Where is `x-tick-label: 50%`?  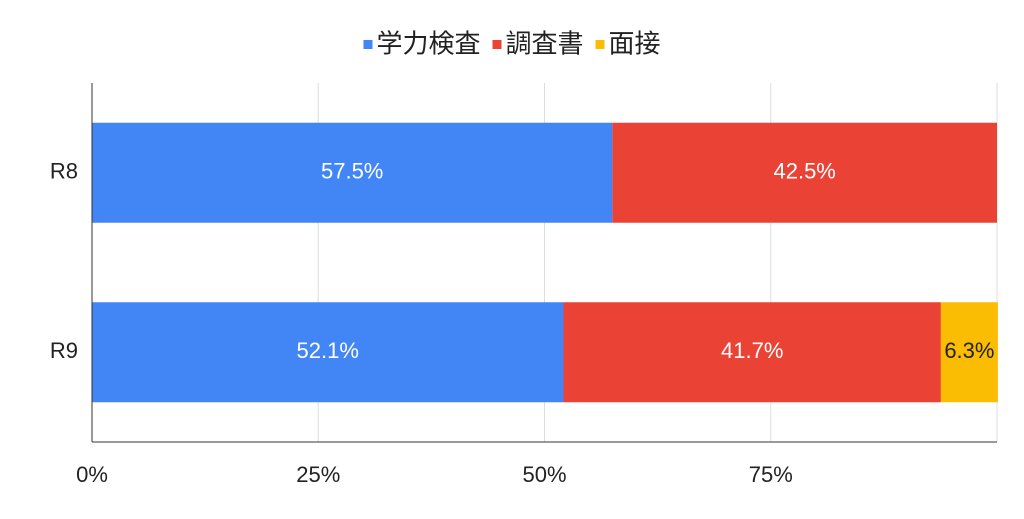
x-tick-label: 50% is located at coordinates (544, 474).